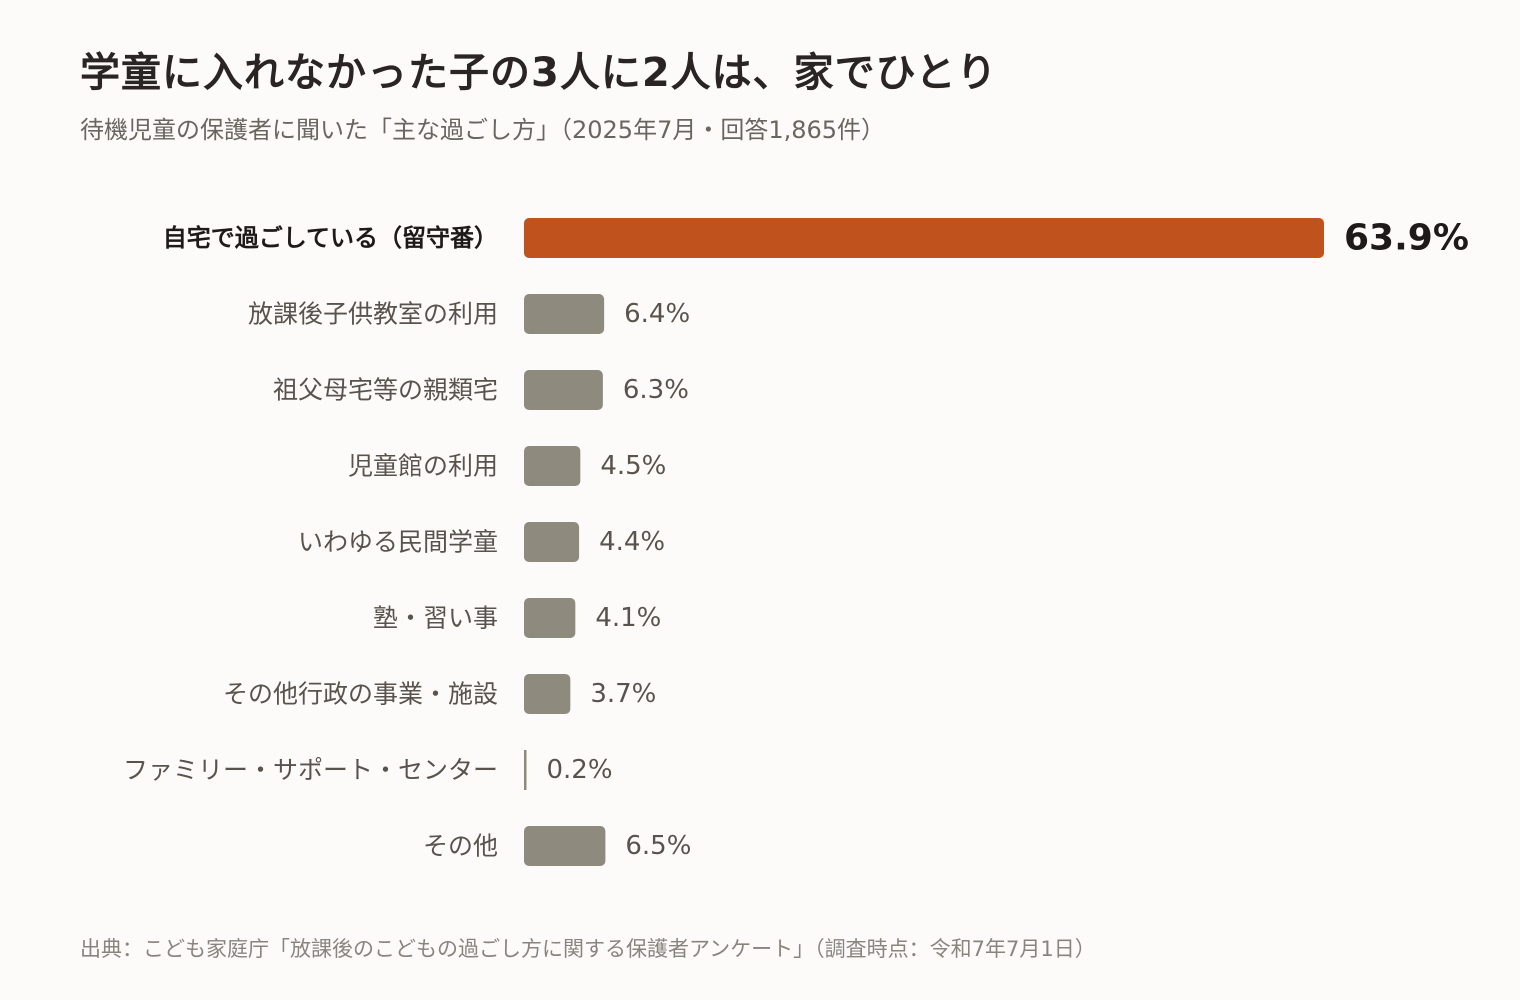  What do you see at coordinates (633, 466) in the screenshot?
I see `value-label: 4.5%` at bounding box center [633, 466].